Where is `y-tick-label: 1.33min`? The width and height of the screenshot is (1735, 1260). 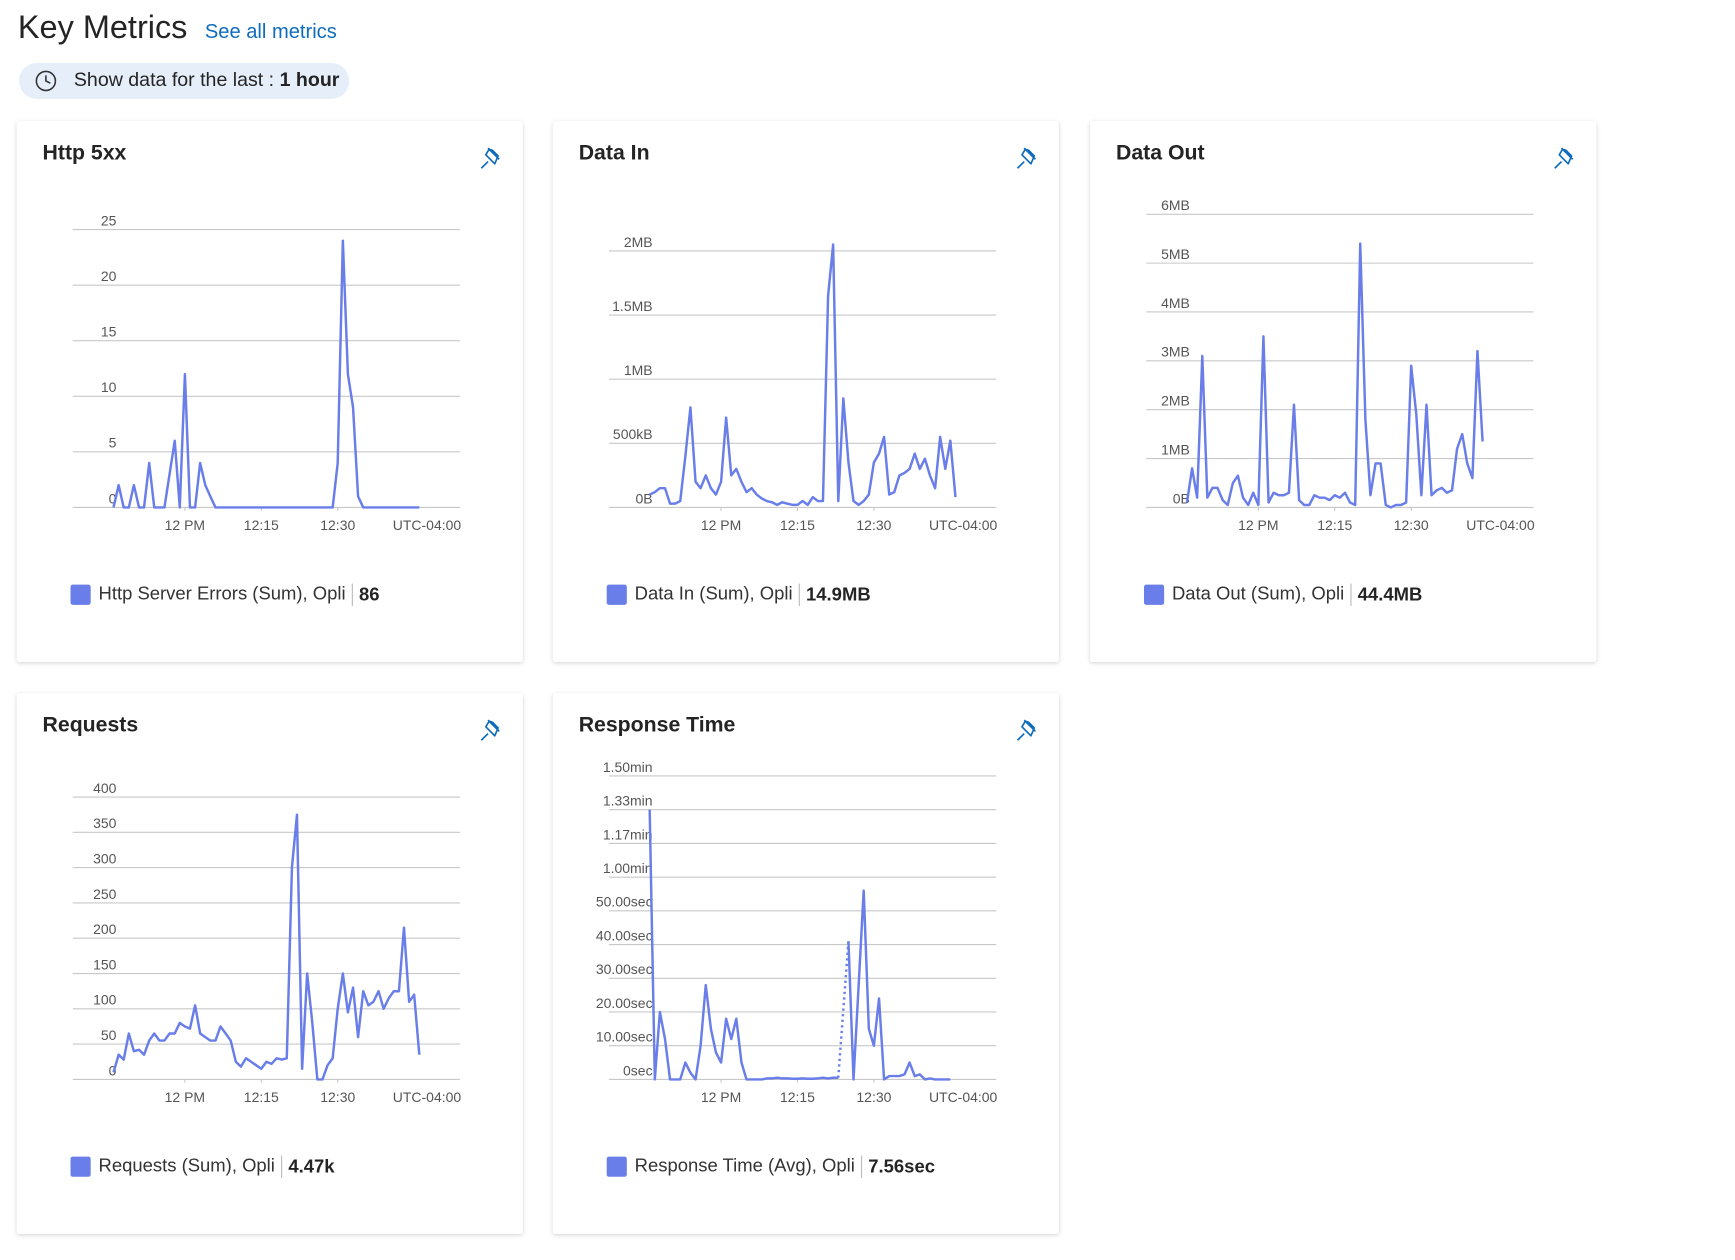 y-tick-label: 1.33min is located at coordinates (628, 801).